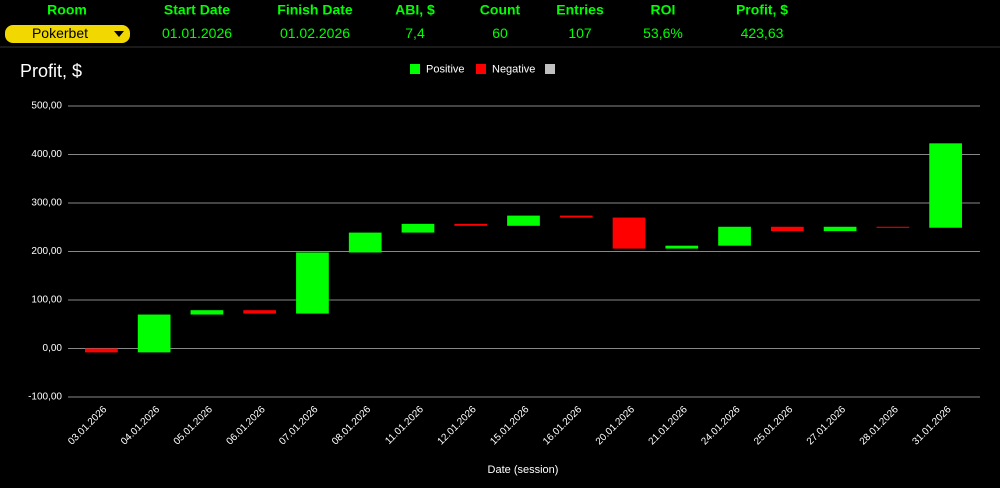 This screenshot has height=488, width=1000. Describe the element at coordinates (197, 33) in the screenshot. I see `column-value: 01.01.2026` at that location.